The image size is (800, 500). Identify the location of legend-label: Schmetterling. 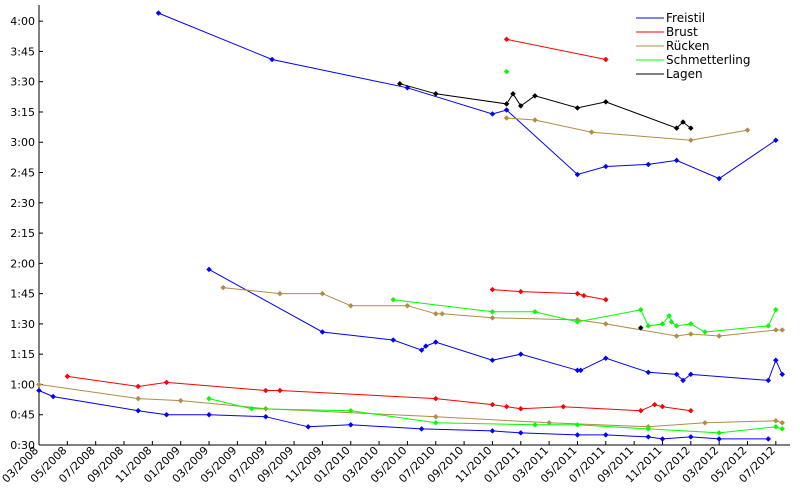
(708, 60).